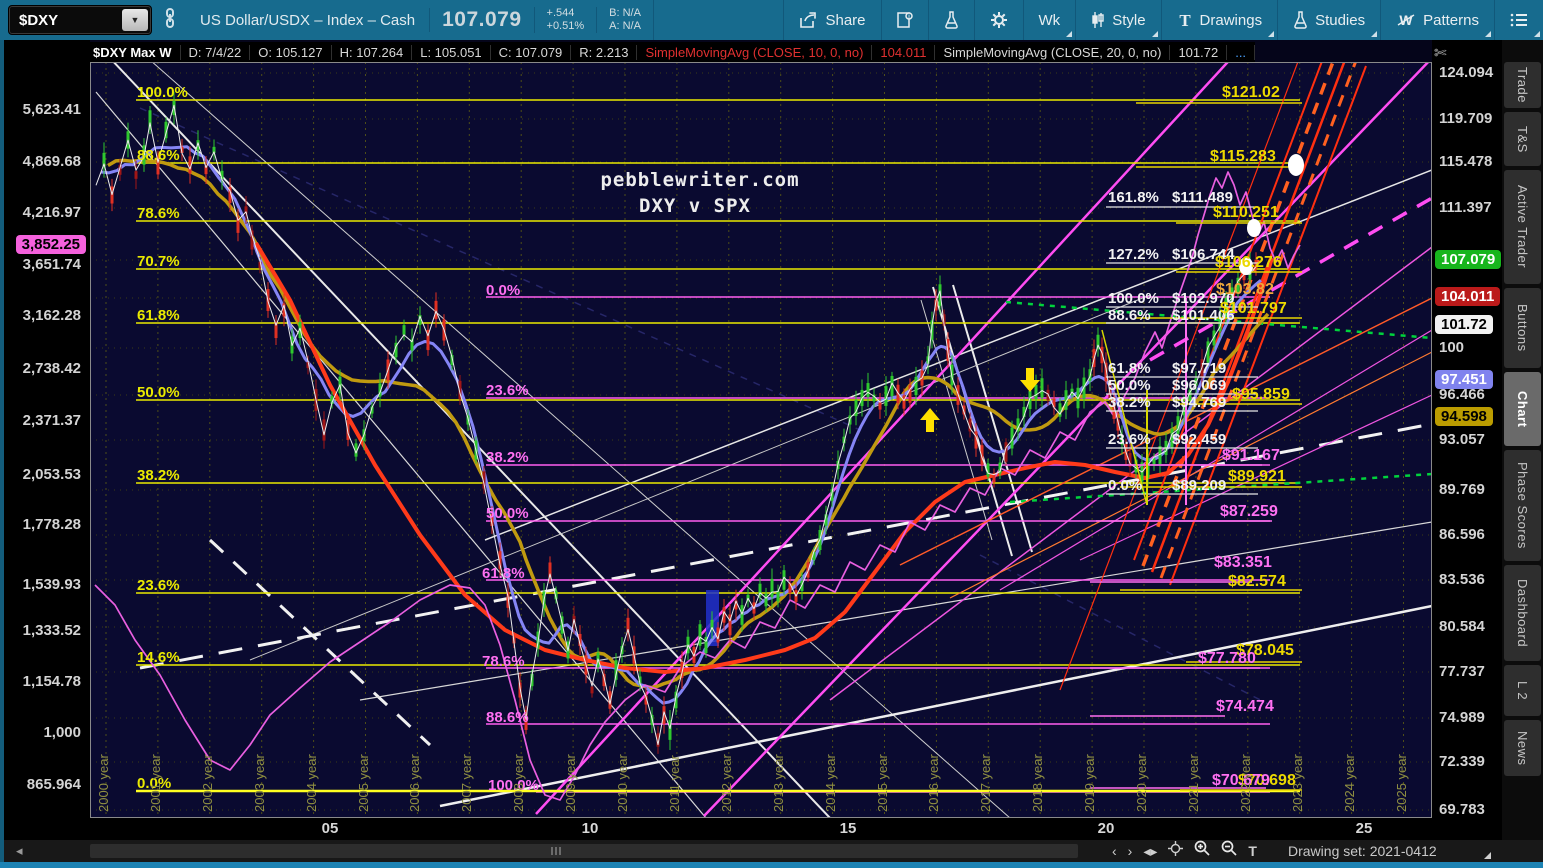 This screenshot has height=868, width=1543. I want to click on sidebar-tab-news: News, so click(1522, 748).